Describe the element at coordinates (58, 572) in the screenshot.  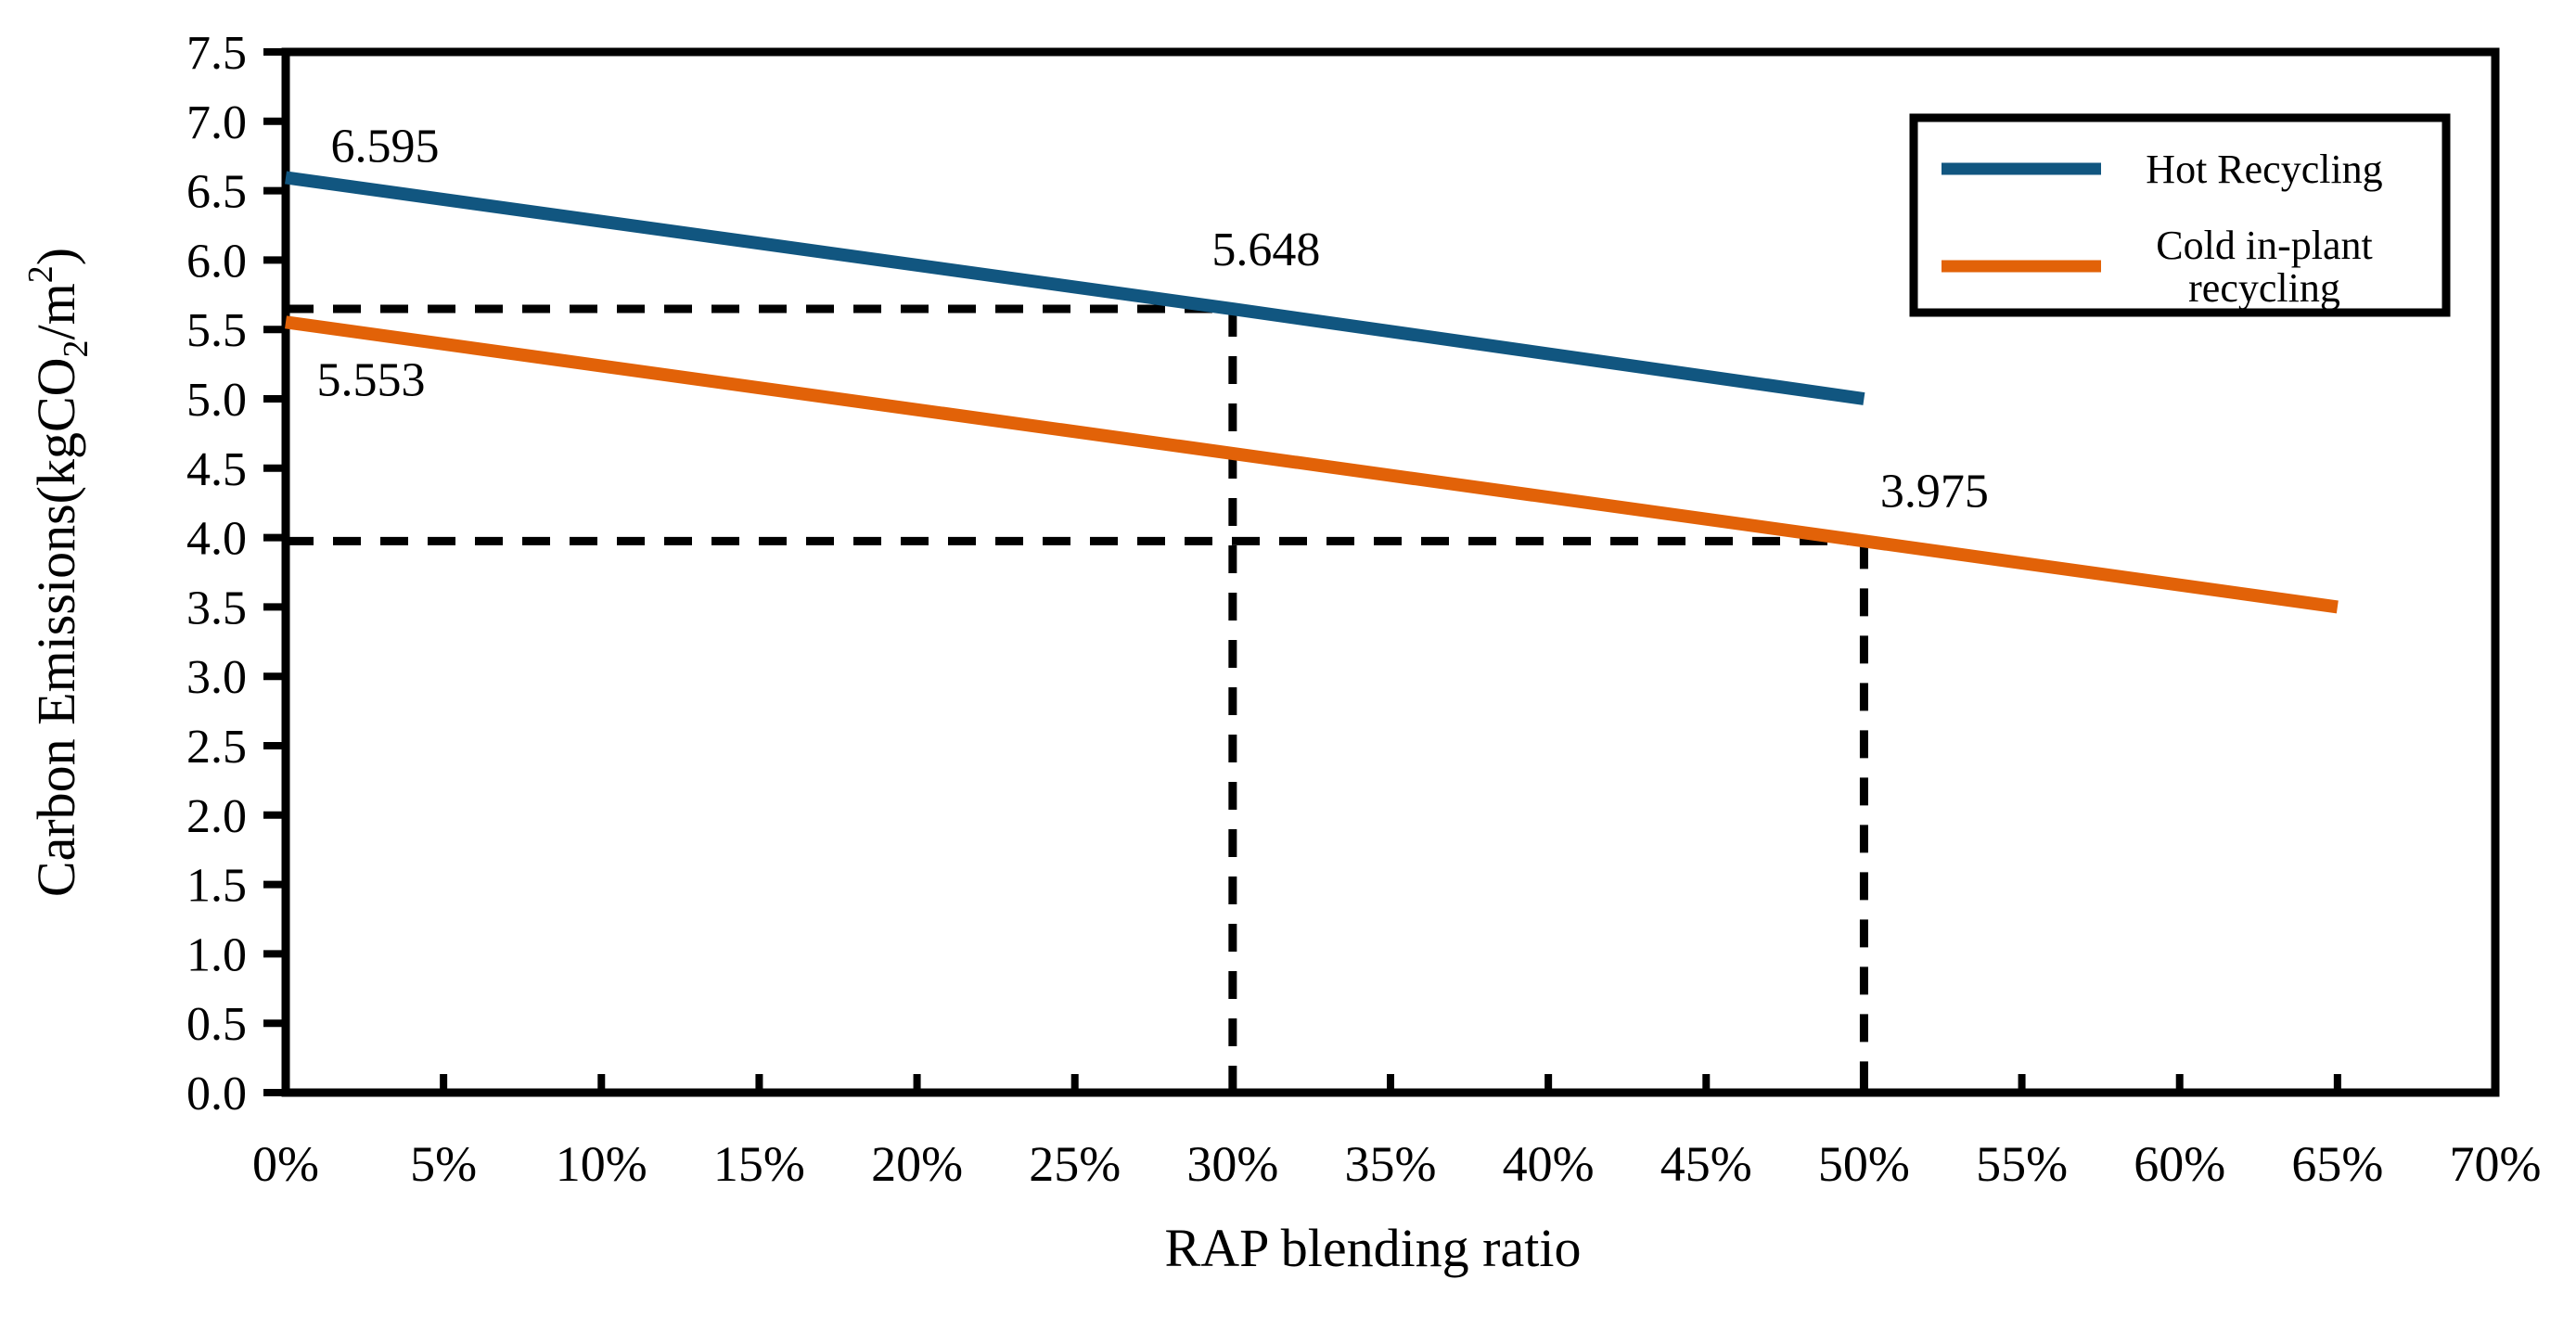
I see `y-axis-title: Carbon Emissions(kgCO2/m2)` at that location.